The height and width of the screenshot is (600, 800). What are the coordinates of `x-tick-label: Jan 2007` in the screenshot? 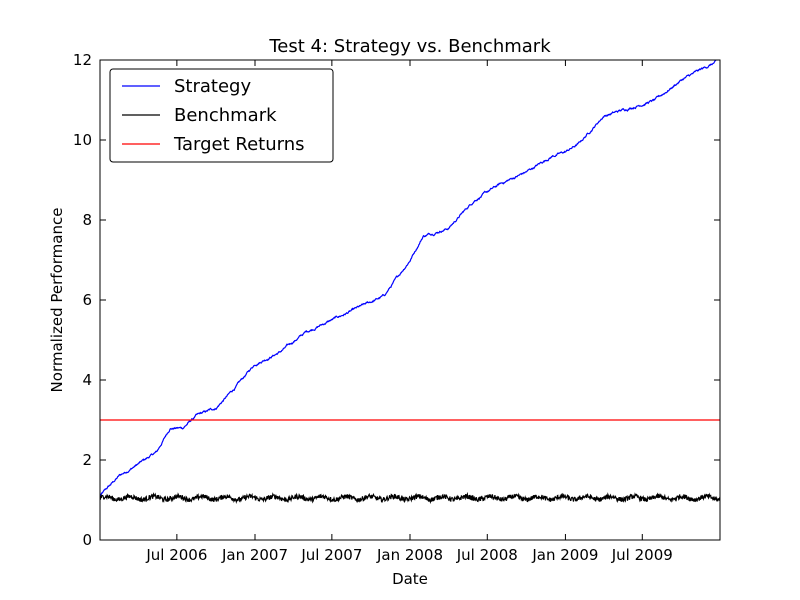 It's located at (254, 555).